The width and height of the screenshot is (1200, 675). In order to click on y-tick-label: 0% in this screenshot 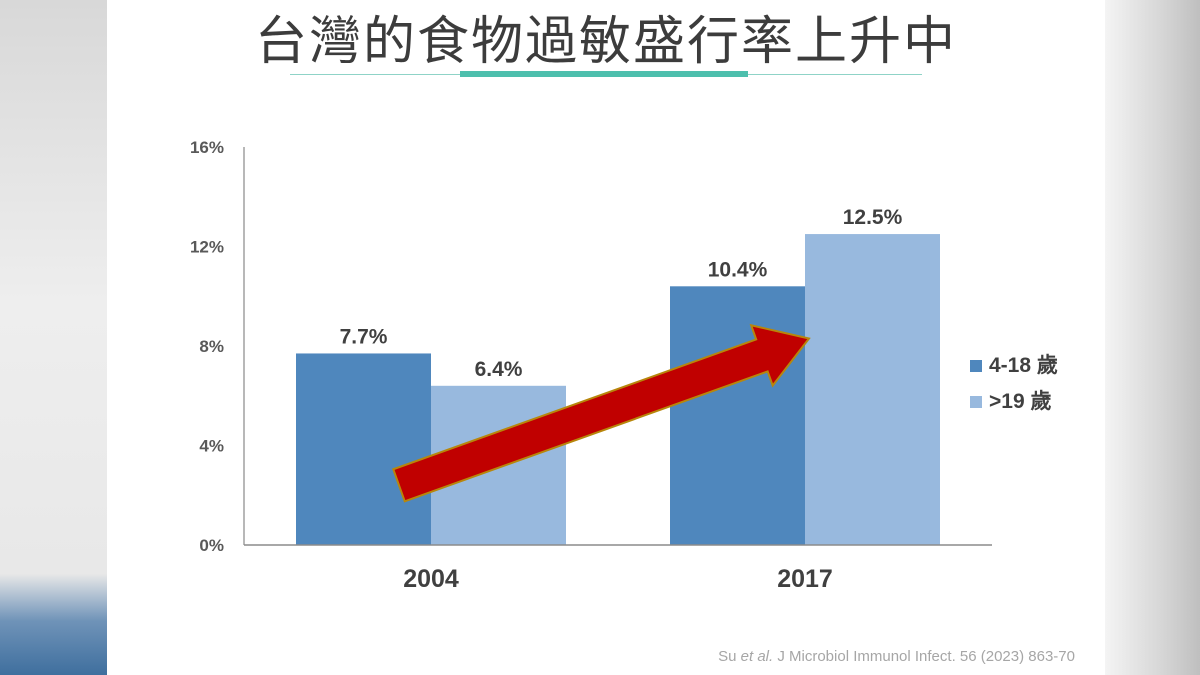, I will do `click(211, 545)`.